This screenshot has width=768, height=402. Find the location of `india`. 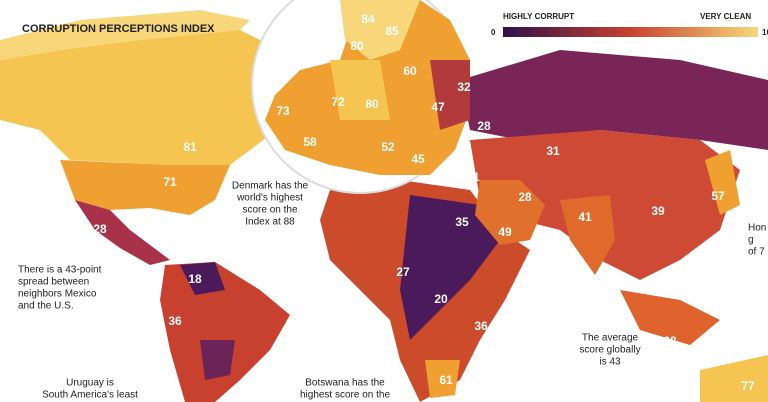

india is located at coordinates (587, 235).